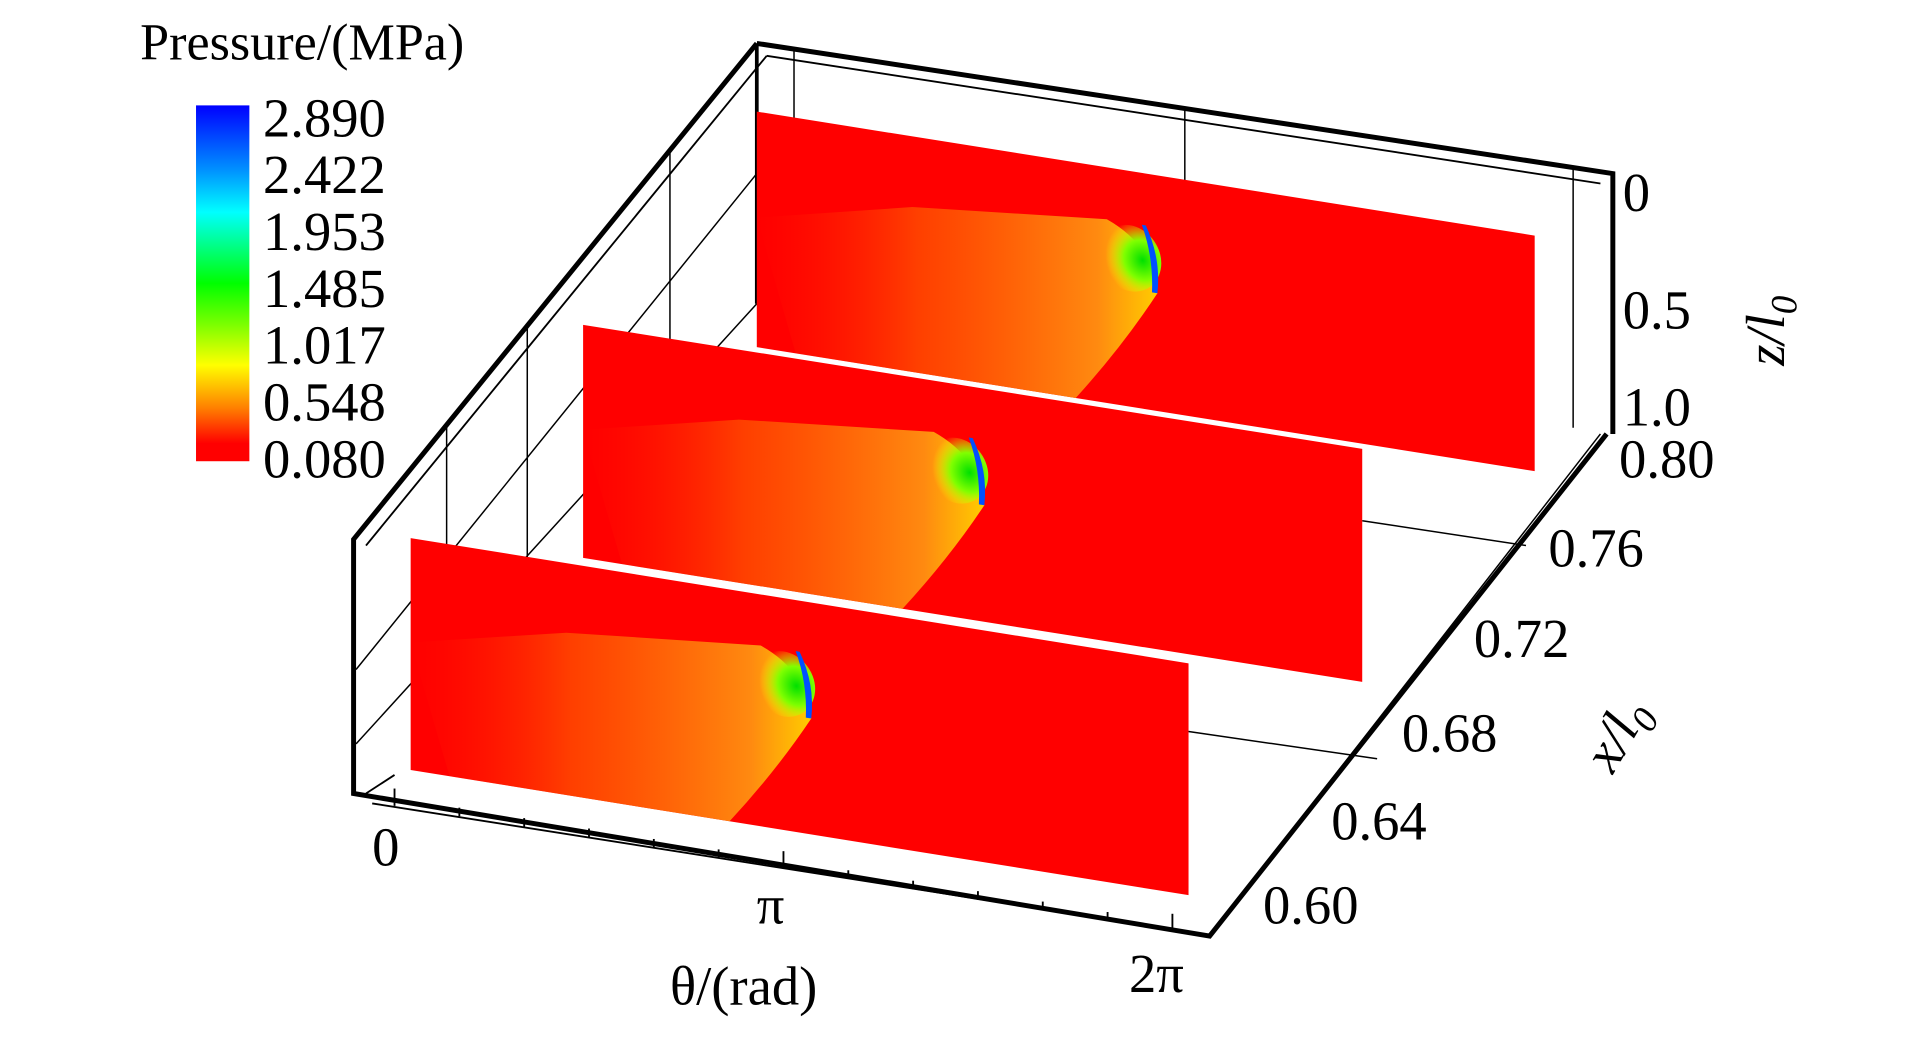  What do you see at coordinates (324, 458) in the screenshot?
I see `colorbar-tick-label: 0.080` at bounding box center [324, 458].